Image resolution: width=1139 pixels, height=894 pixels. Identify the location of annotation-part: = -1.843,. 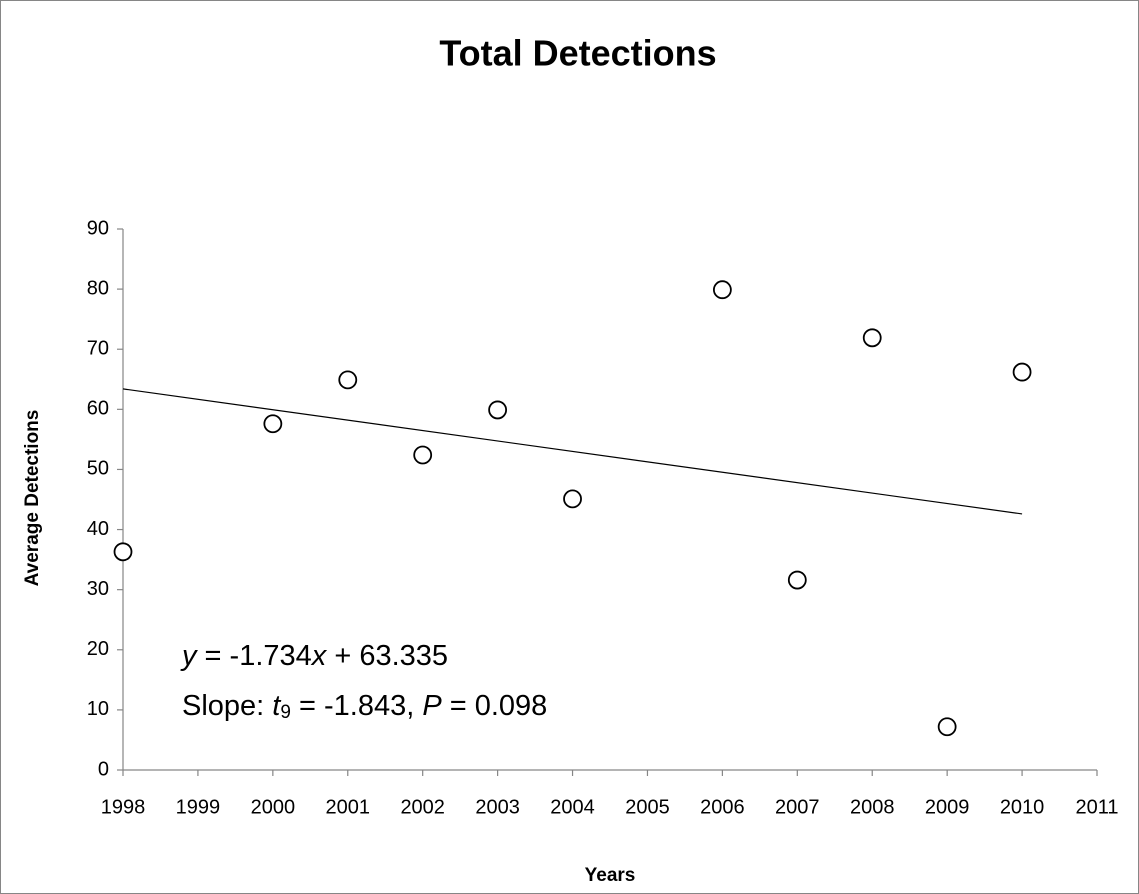
(356, 706).